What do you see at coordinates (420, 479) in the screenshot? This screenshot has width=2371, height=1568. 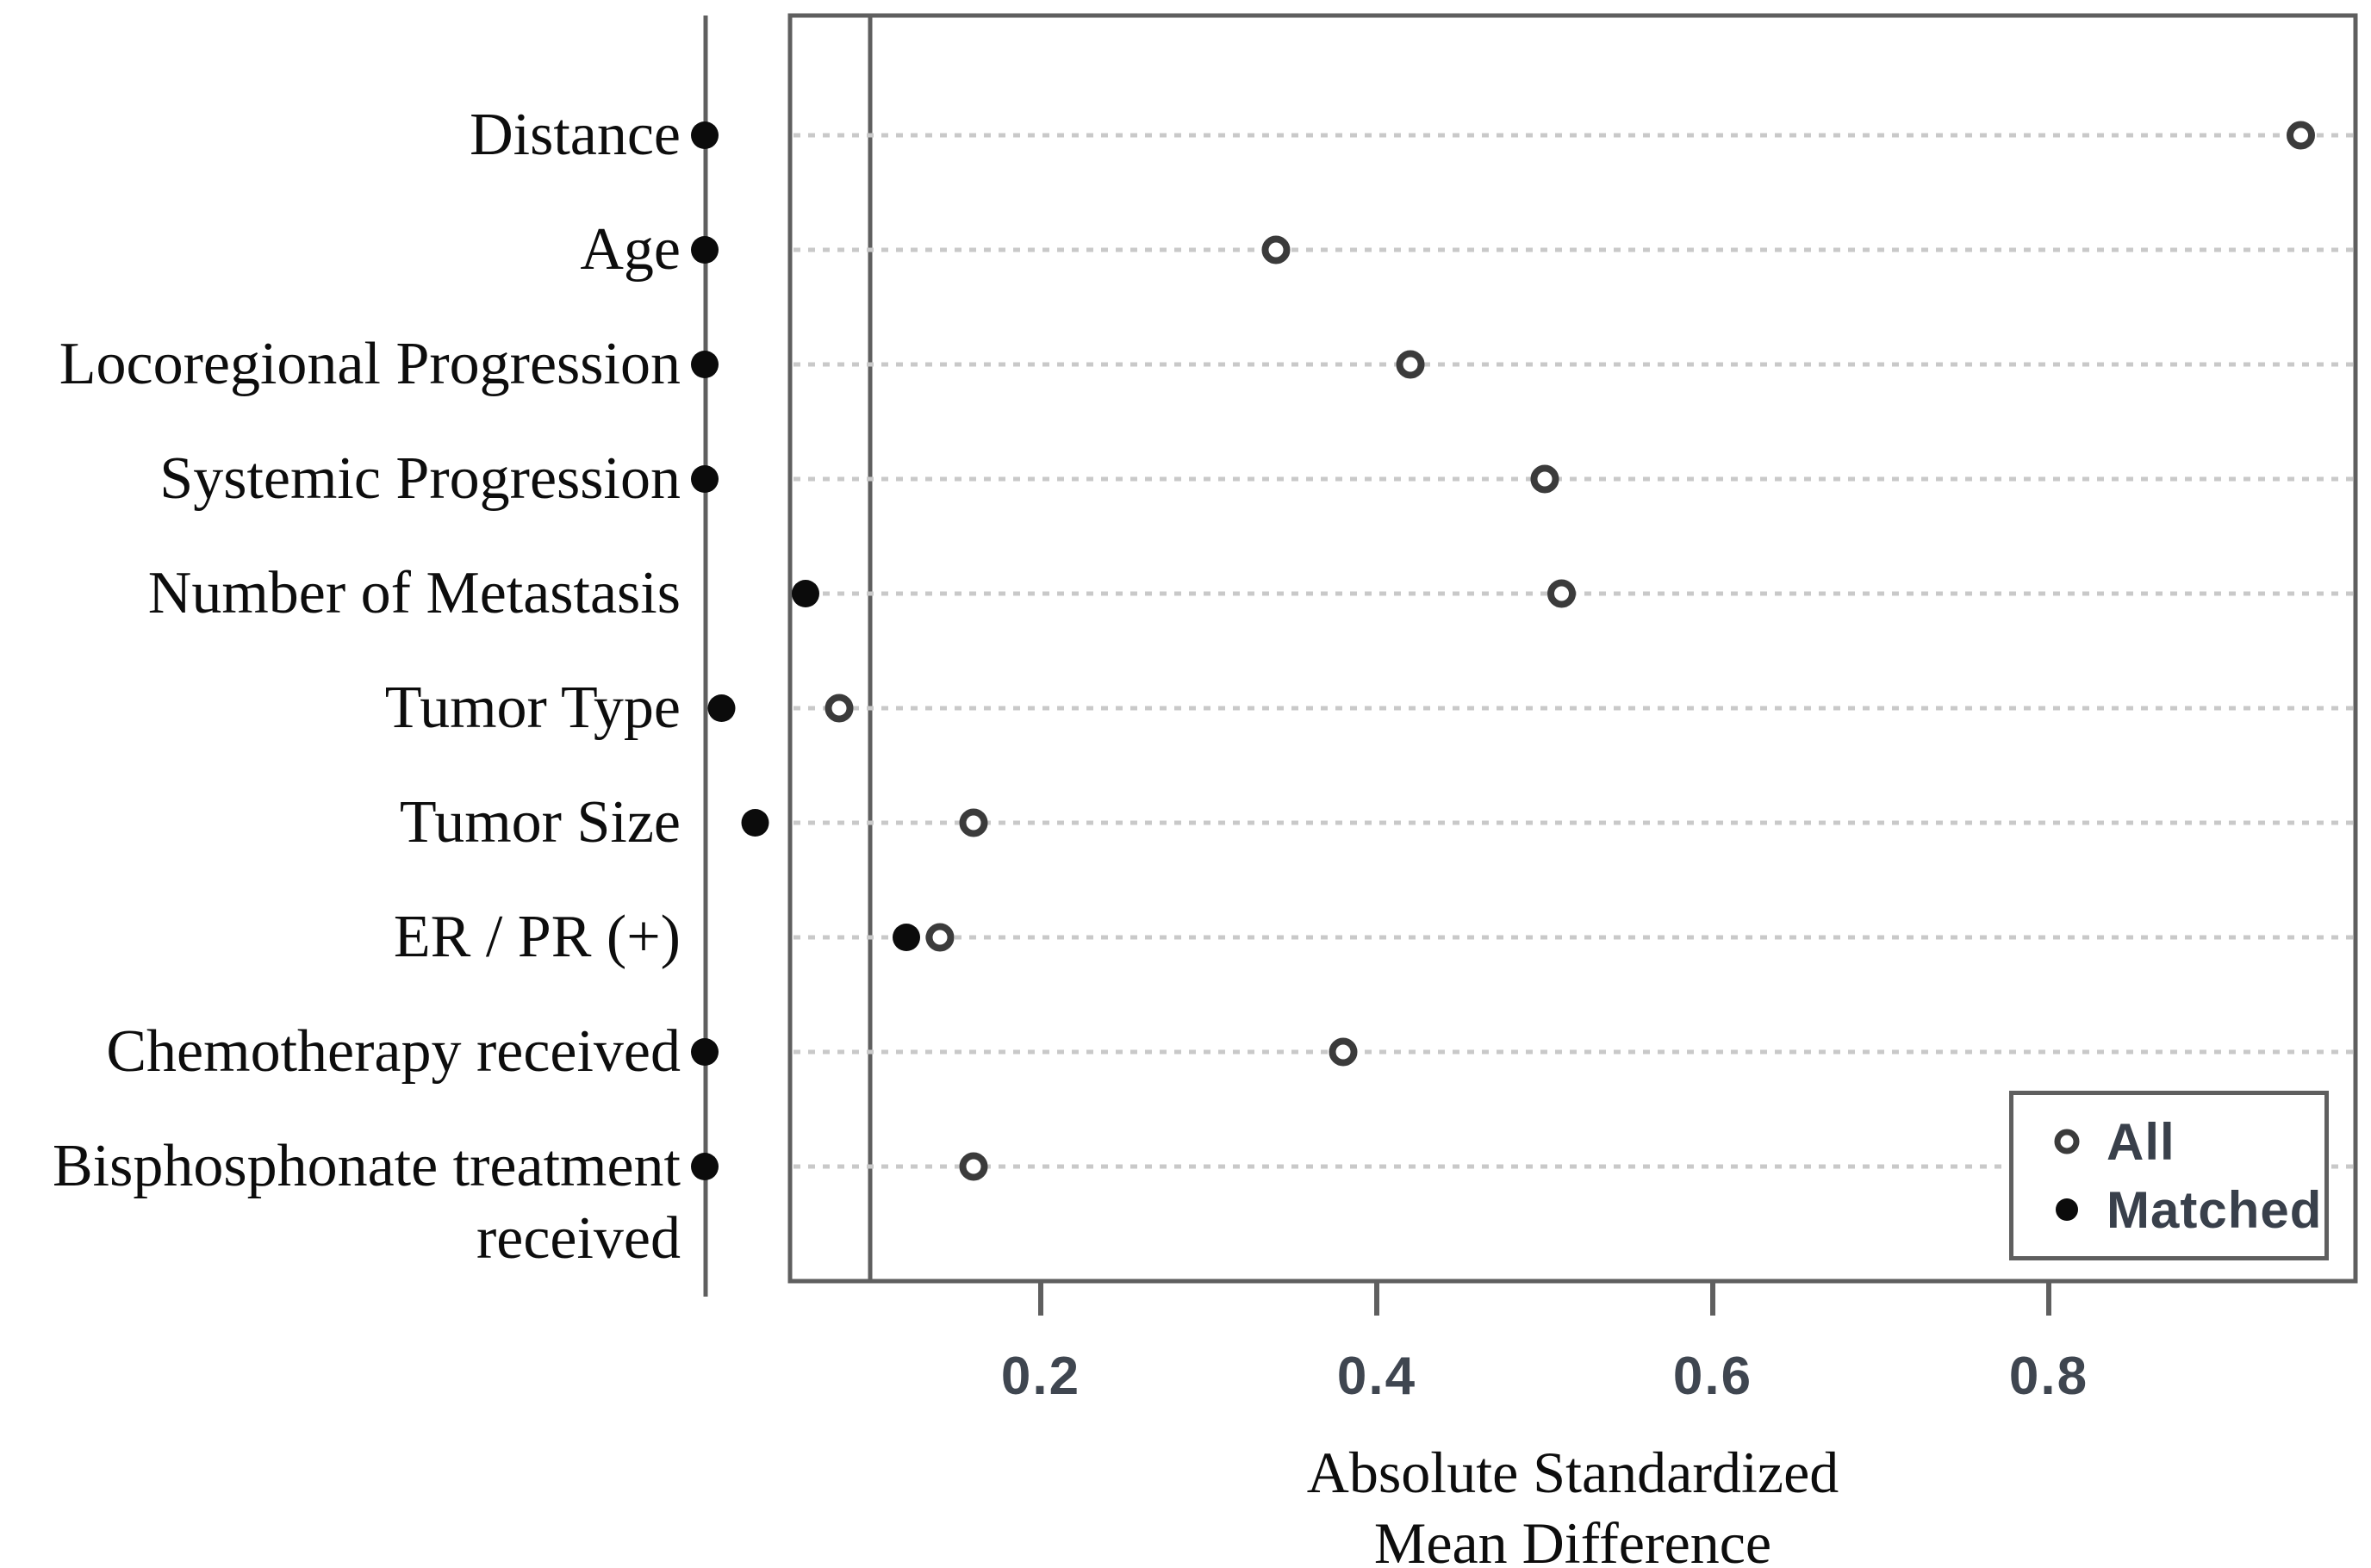 I see `y-axis-label: Systemic Progression` at bounding box center [420, 479].